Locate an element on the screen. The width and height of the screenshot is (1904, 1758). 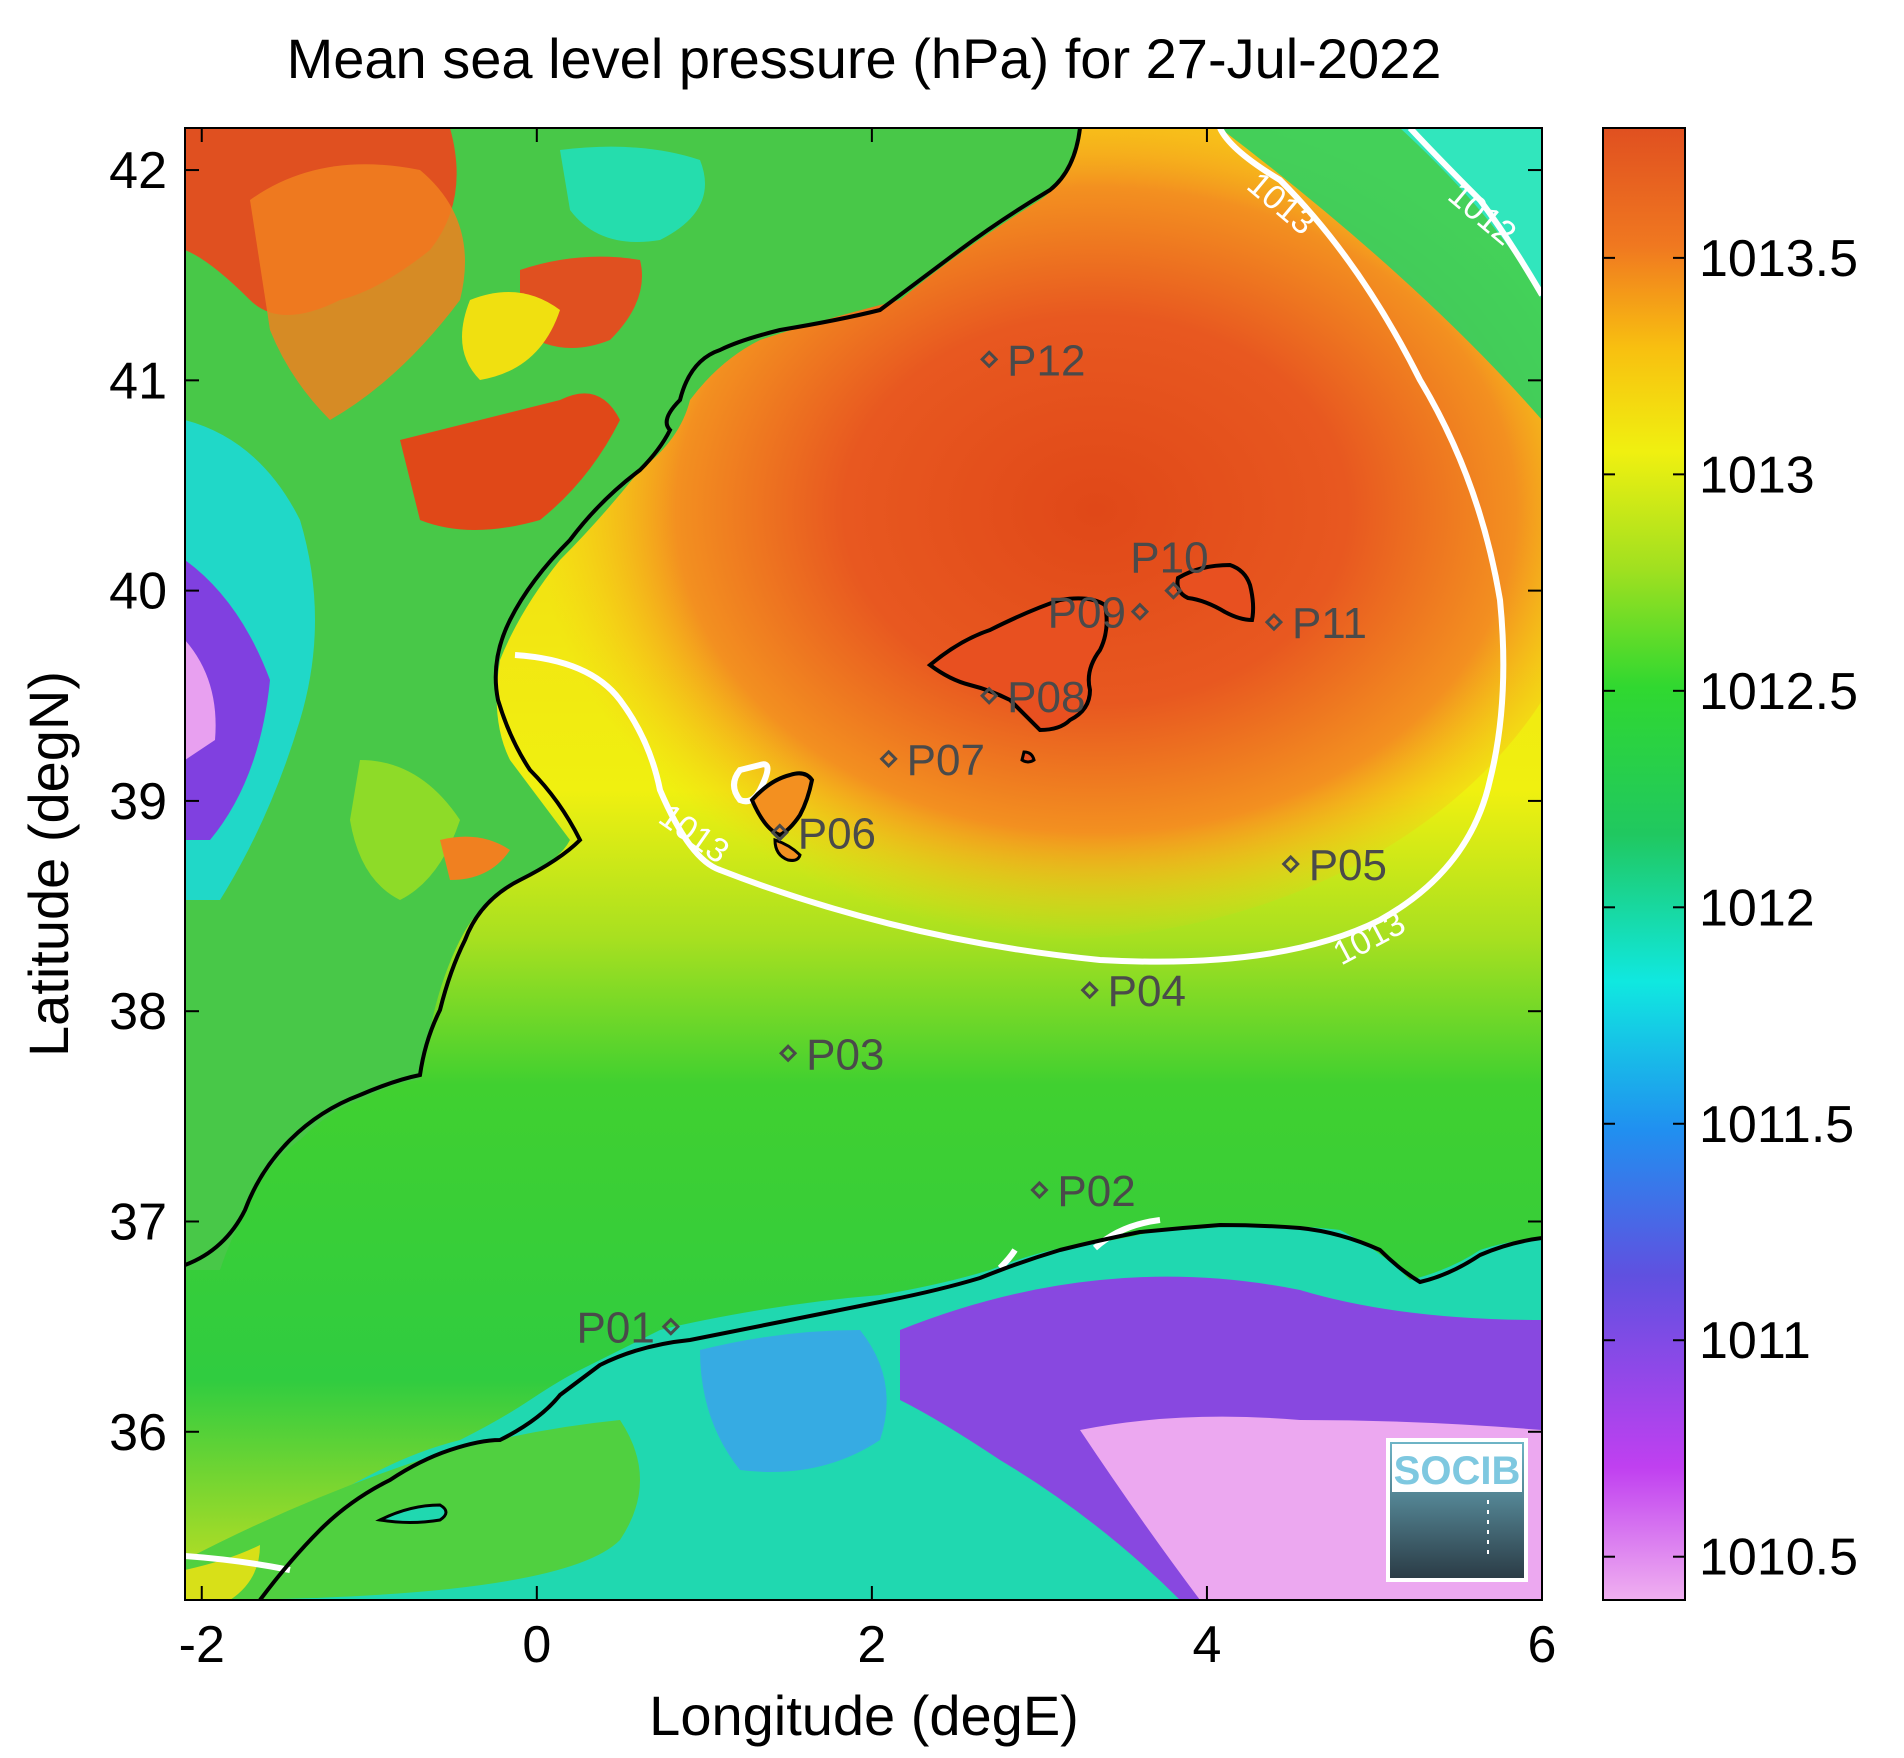
x-axis-label: Longitude (degE) is located at coordinates (864, 1715).